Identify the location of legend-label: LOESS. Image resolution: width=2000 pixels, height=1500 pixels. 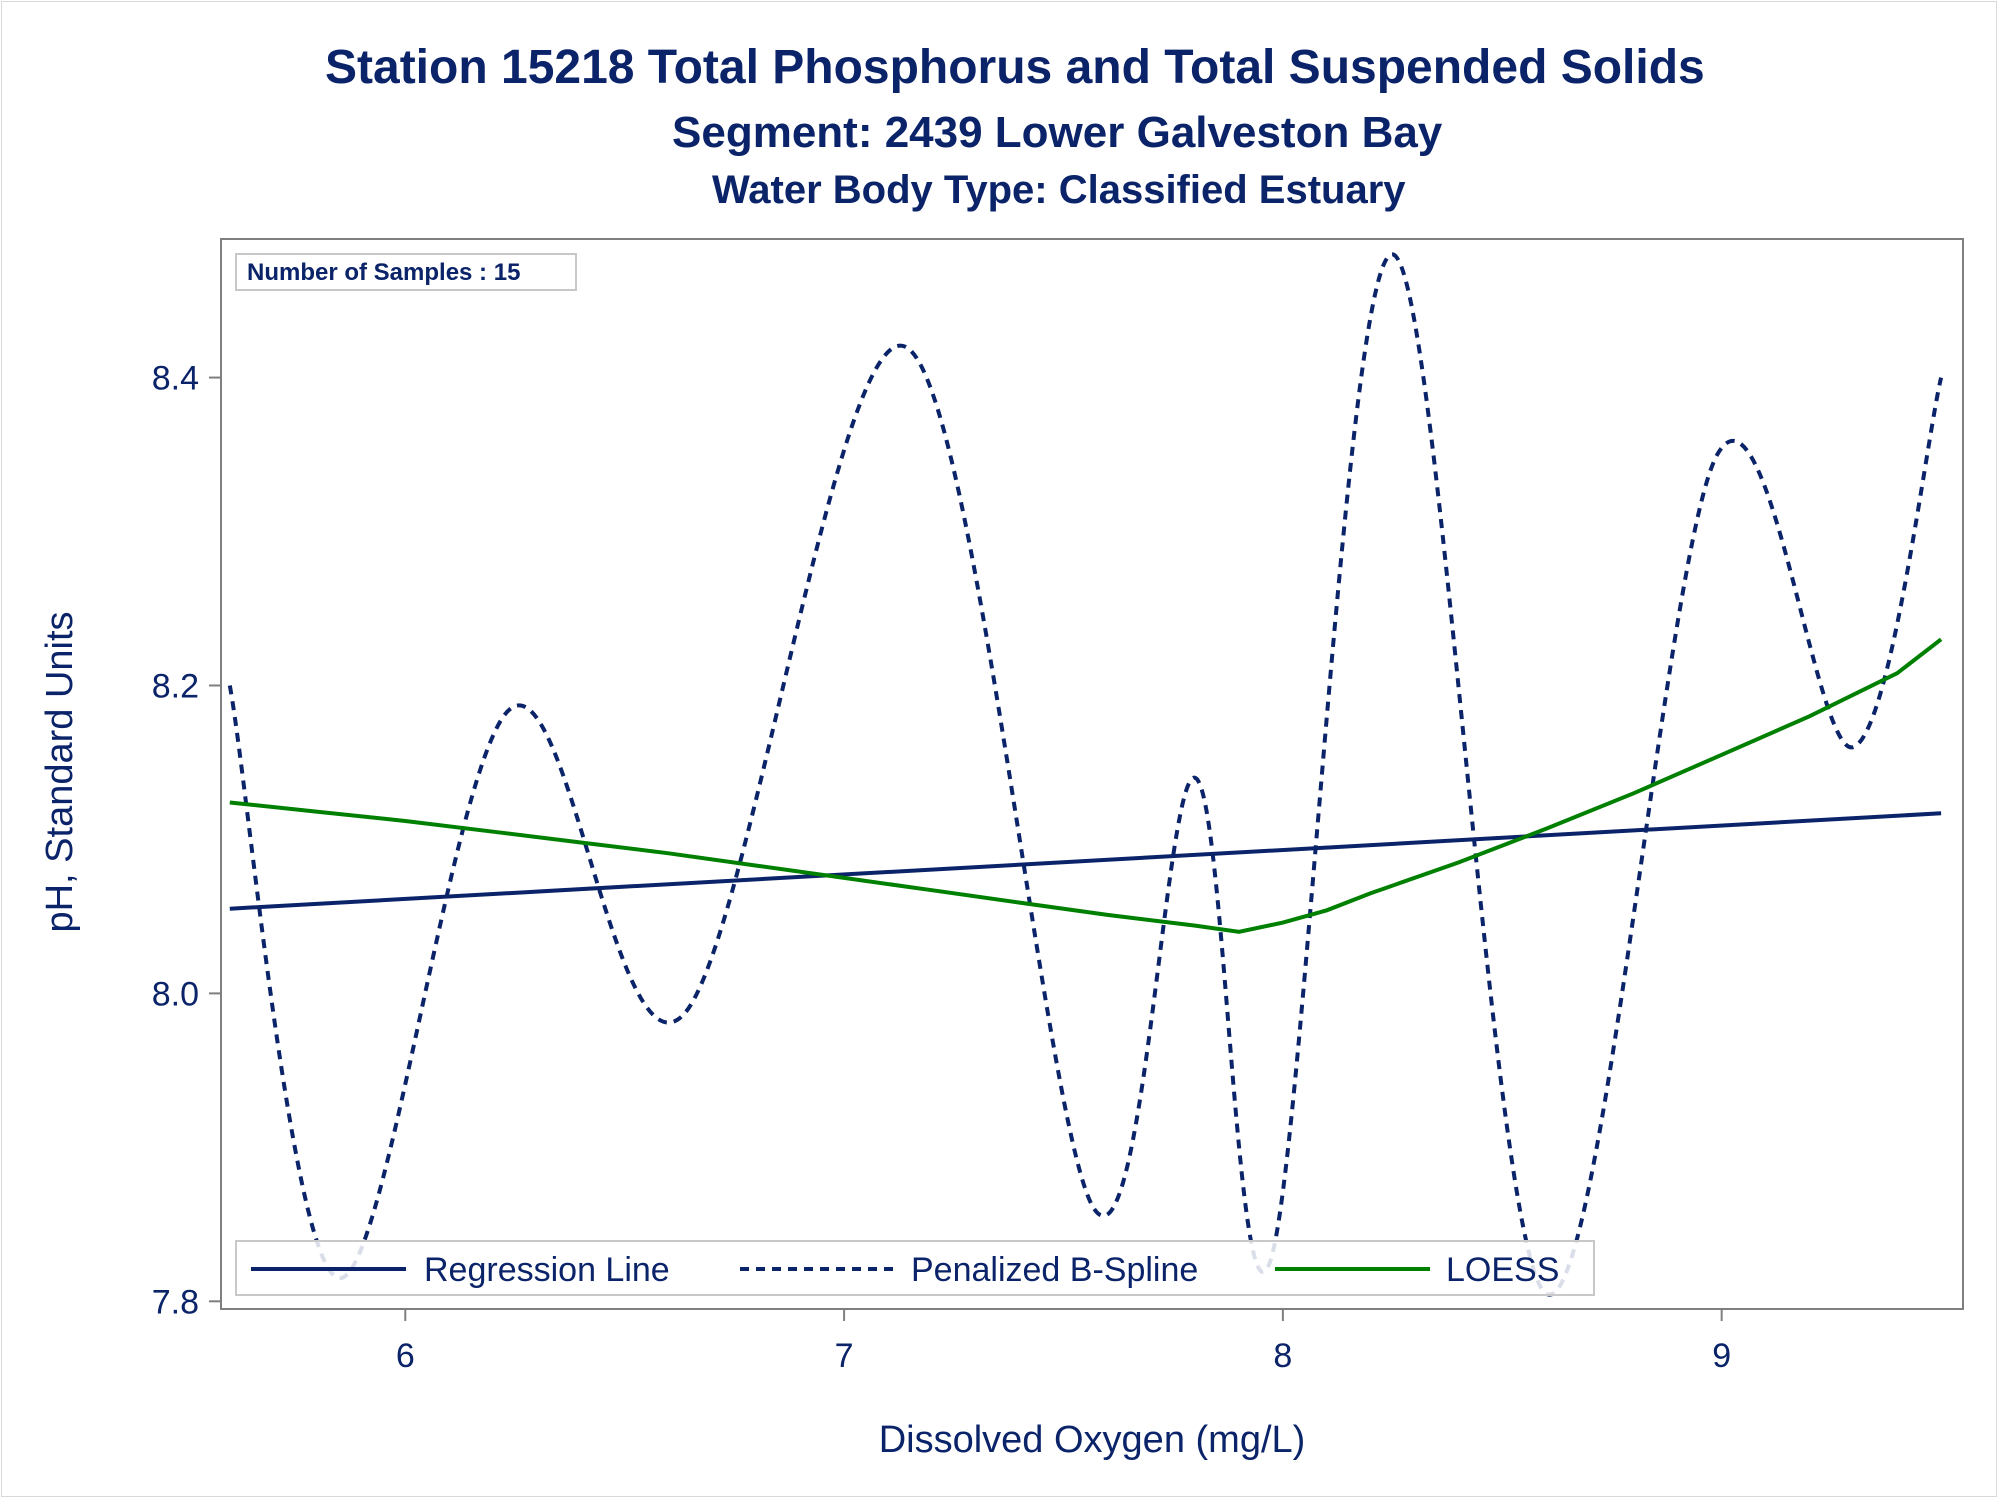
(1502, 1270).